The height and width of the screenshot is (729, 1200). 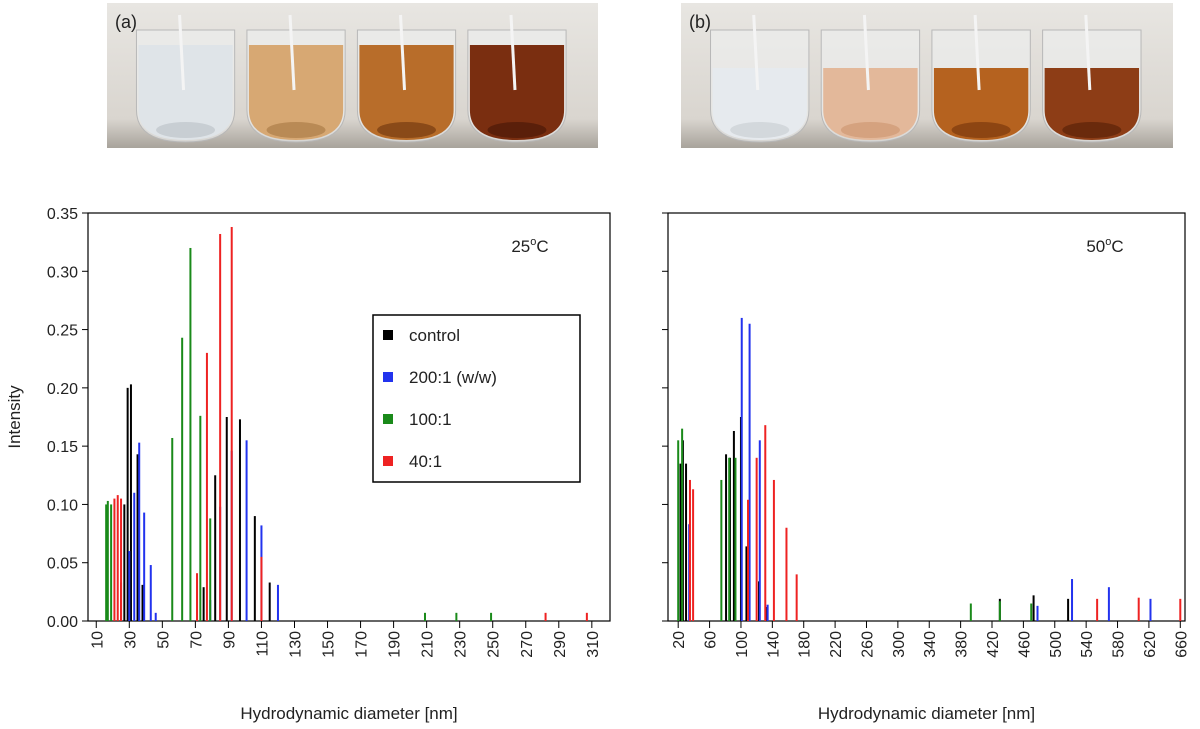 What do you see at coordinates (560, 644) in the screenshot?
I see `x-tick-label: 290` at bounding box center [560, 644].